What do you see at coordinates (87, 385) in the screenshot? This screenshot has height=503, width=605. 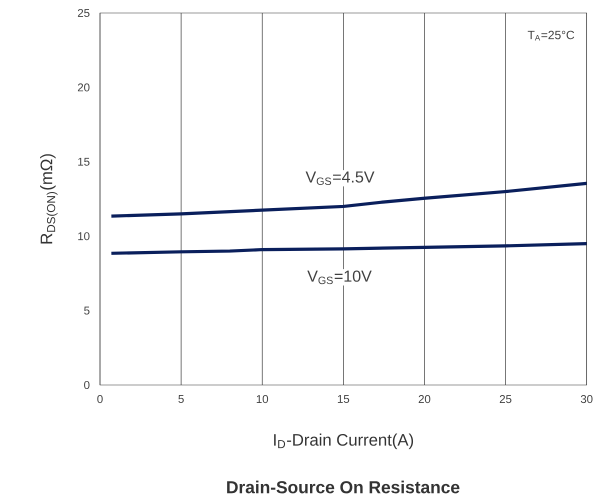 I see `y-tick-label: 0` at bounding box center [87, 385].